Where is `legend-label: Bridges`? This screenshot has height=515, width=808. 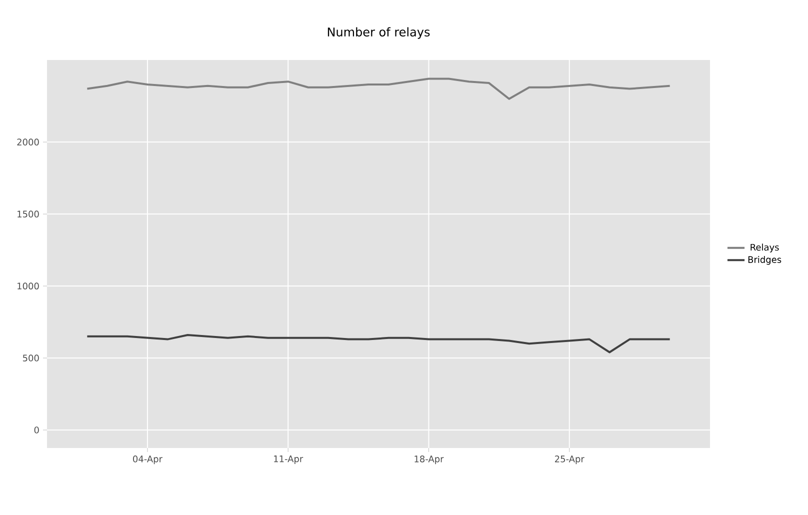
legend-label: Bridges is located at coordinates (765, 260).